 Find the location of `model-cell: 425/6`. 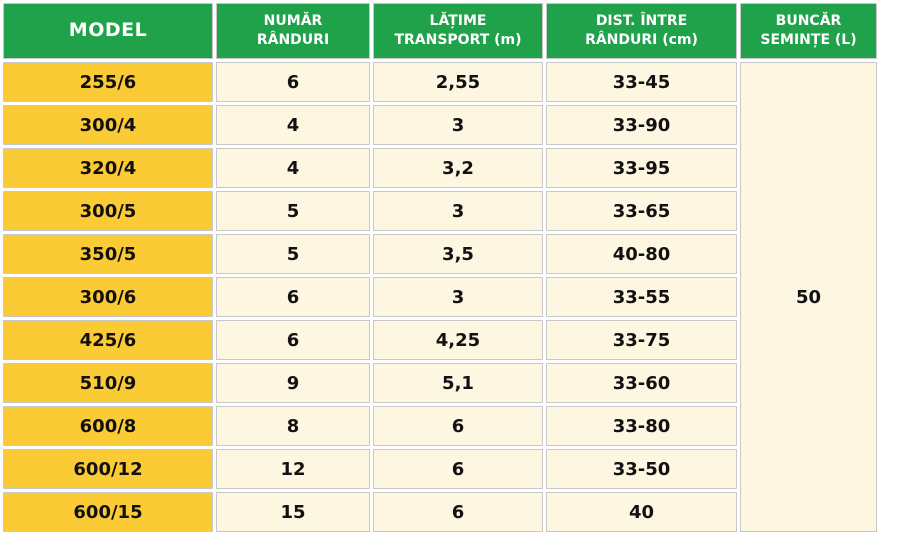

model-cell: 425/6 is located at coordinates (108, 340).